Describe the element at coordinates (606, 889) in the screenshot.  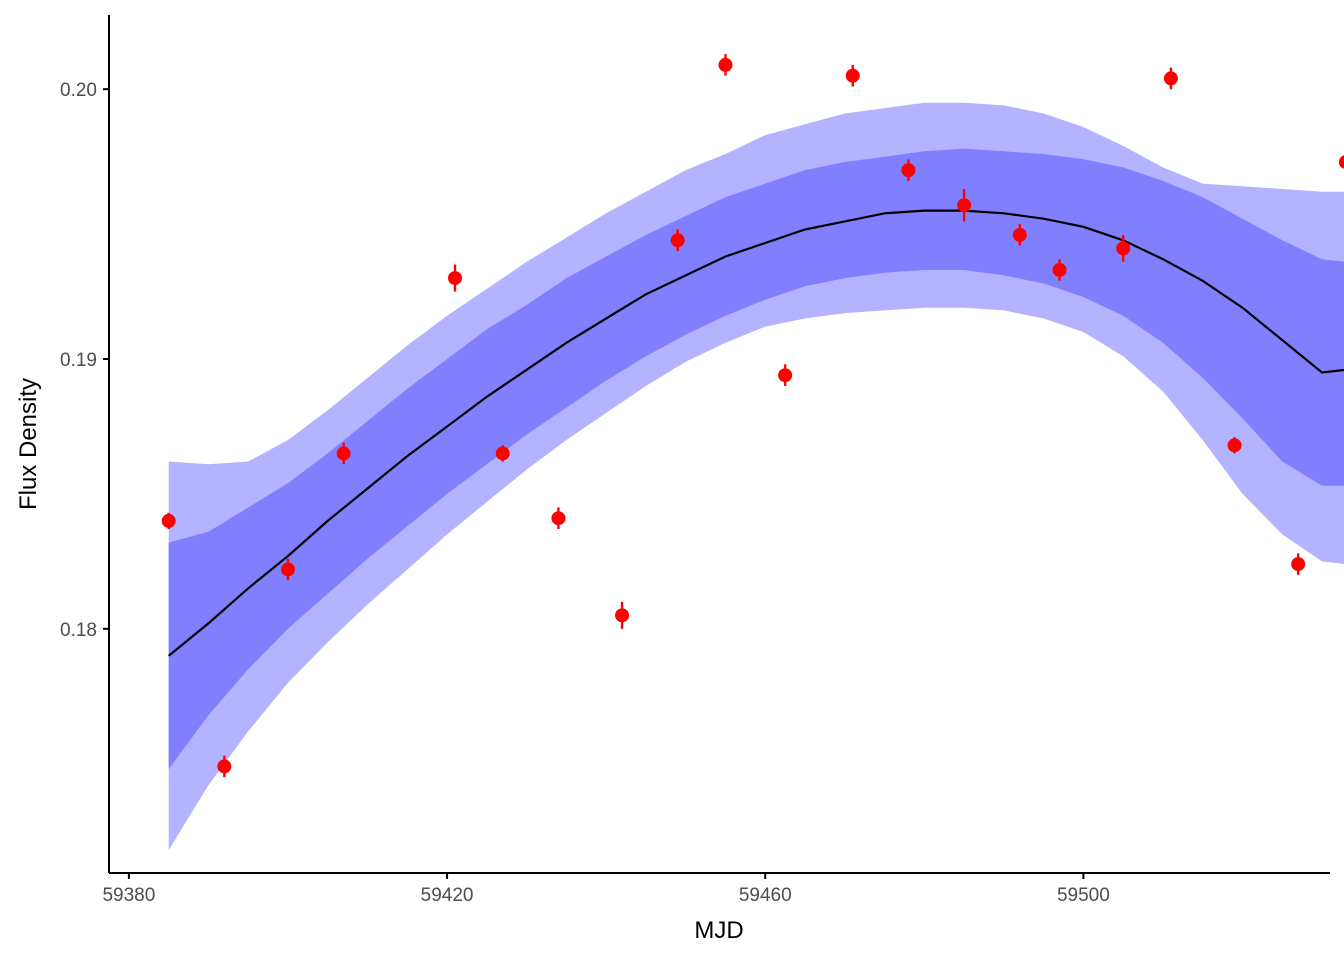
I see `x-axis-ticks: 59380 59420 59460 59500` at that location.